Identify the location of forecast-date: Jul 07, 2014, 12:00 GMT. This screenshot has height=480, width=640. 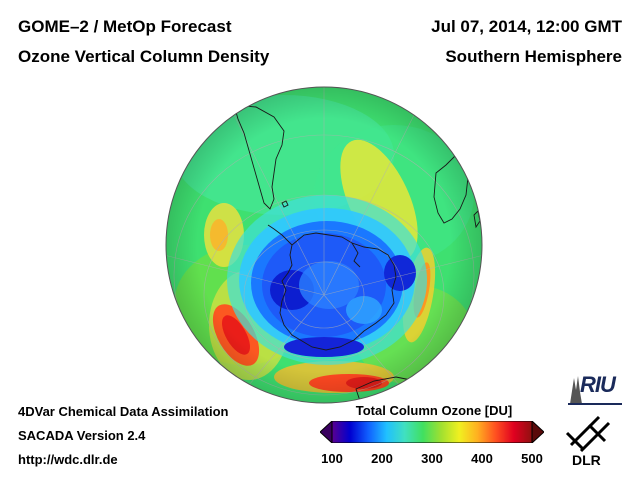
(526, 26).